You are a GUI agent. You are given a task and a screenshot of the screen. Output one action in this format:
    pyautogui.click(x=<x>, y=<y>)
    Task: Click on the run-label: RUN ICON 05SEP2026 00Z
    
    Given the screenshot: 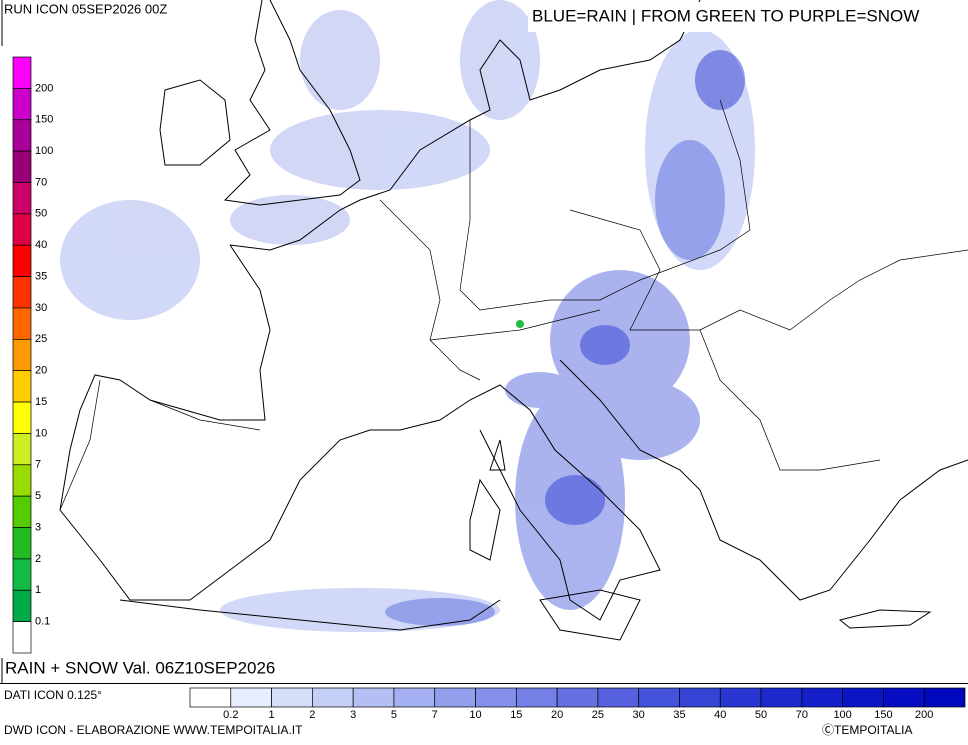 What is the action you would take?
    pyautogui.click(x=85, y=8)
    